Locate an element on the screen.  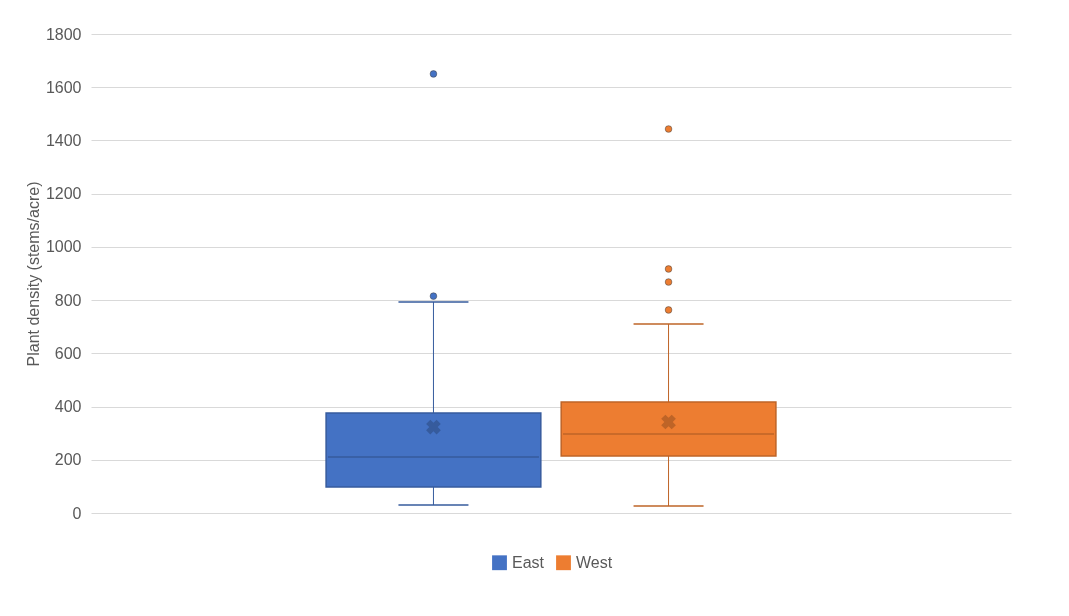
y-tick-label: 1200 is located at coordinates (63, 194).